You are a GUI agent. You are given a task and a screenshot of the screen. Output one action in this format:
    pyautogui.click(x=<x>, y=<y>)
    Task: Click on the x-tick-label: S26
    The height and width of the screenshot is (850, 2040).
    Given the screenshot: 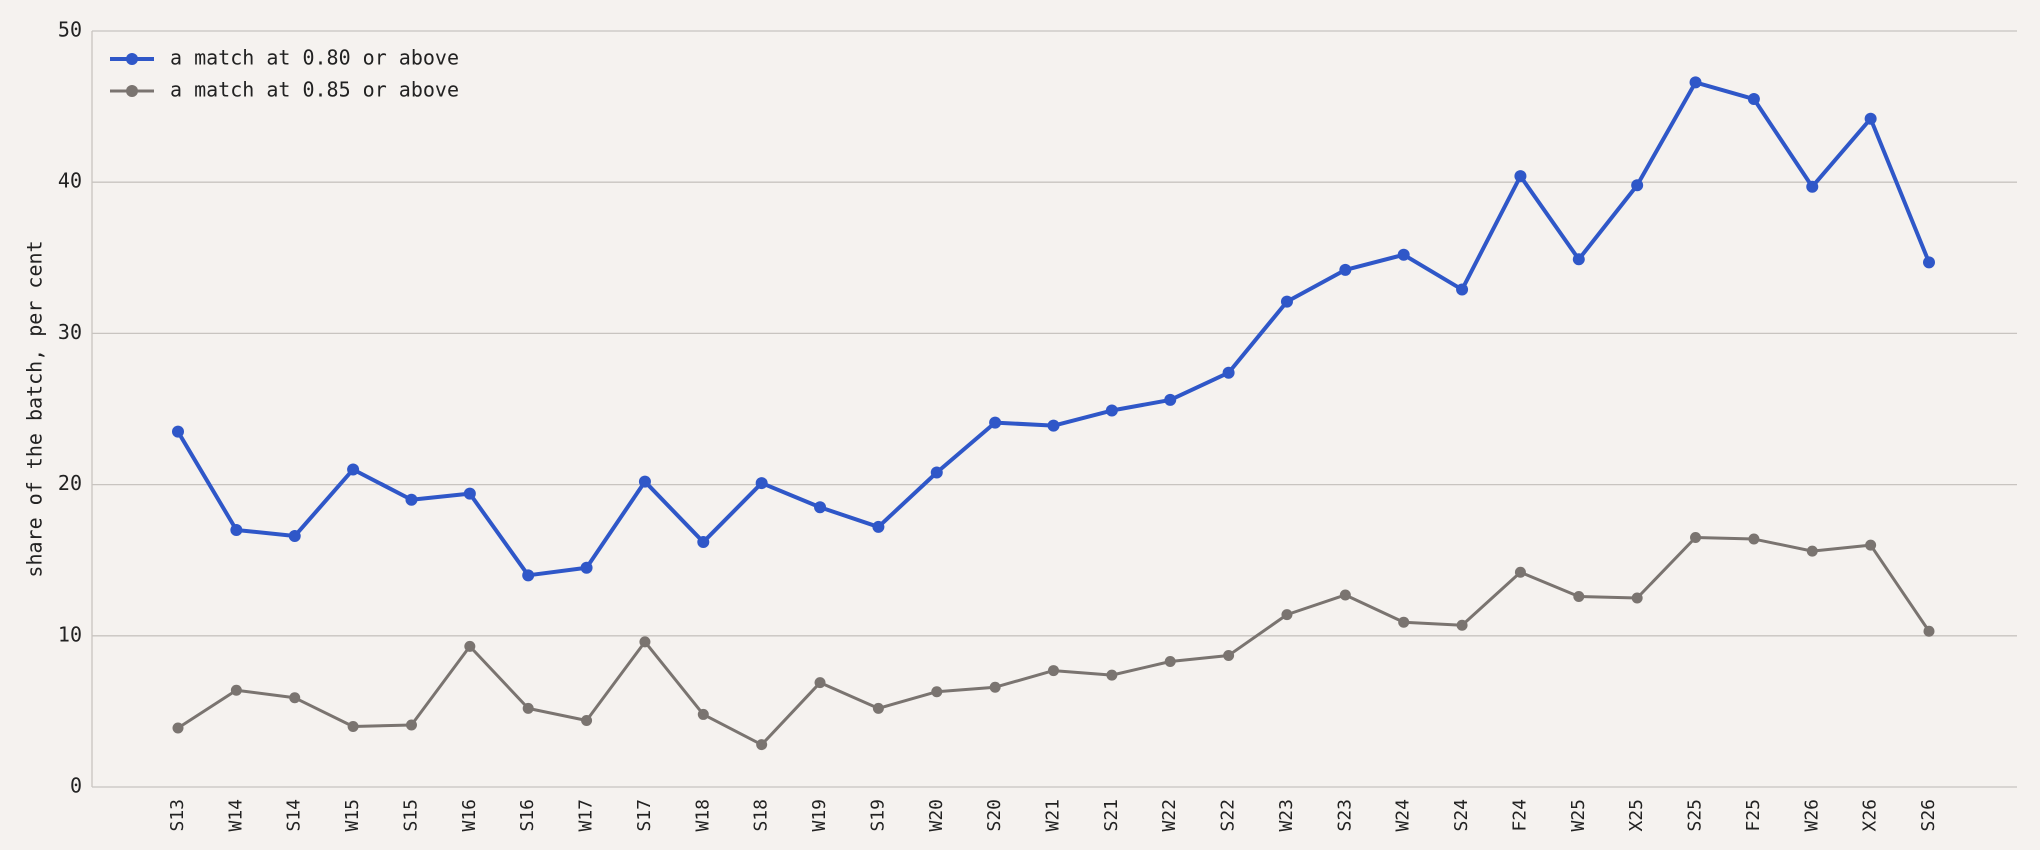 What is the action you would take?
    pyautogui.click(x=1928, y=815)
    